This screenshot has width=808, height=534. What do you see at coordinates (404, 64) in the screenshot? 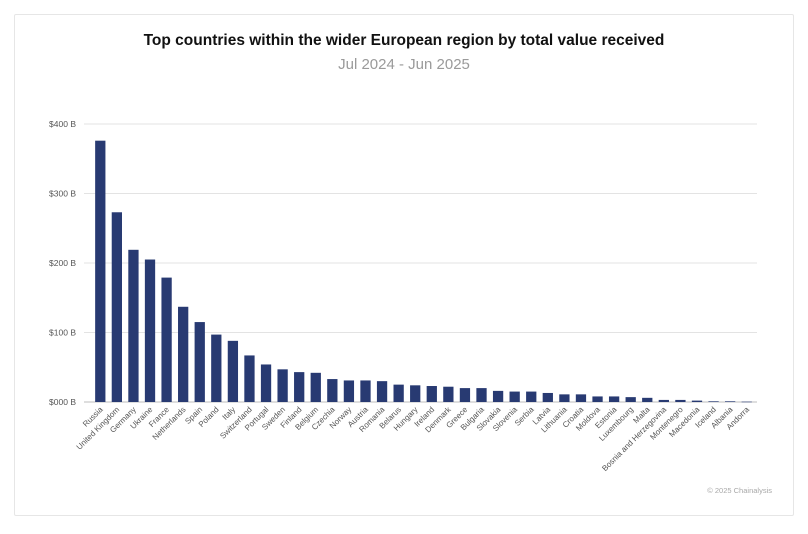
I see `chart-subtitle: Jul 2024 - Jun 2025` at bounding box center [404, 64].